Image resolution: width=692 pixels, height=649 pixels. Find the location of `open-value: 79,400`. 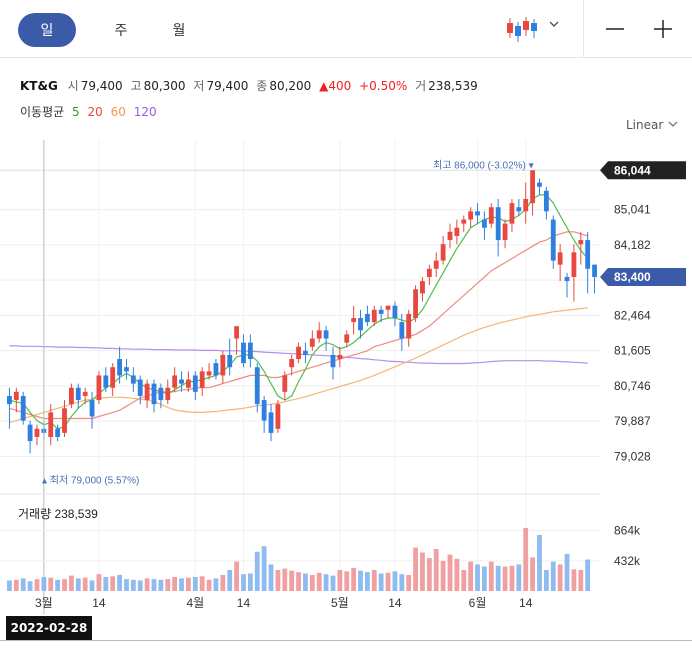

open-value: 79,400 is located at coordinates (101, 86).